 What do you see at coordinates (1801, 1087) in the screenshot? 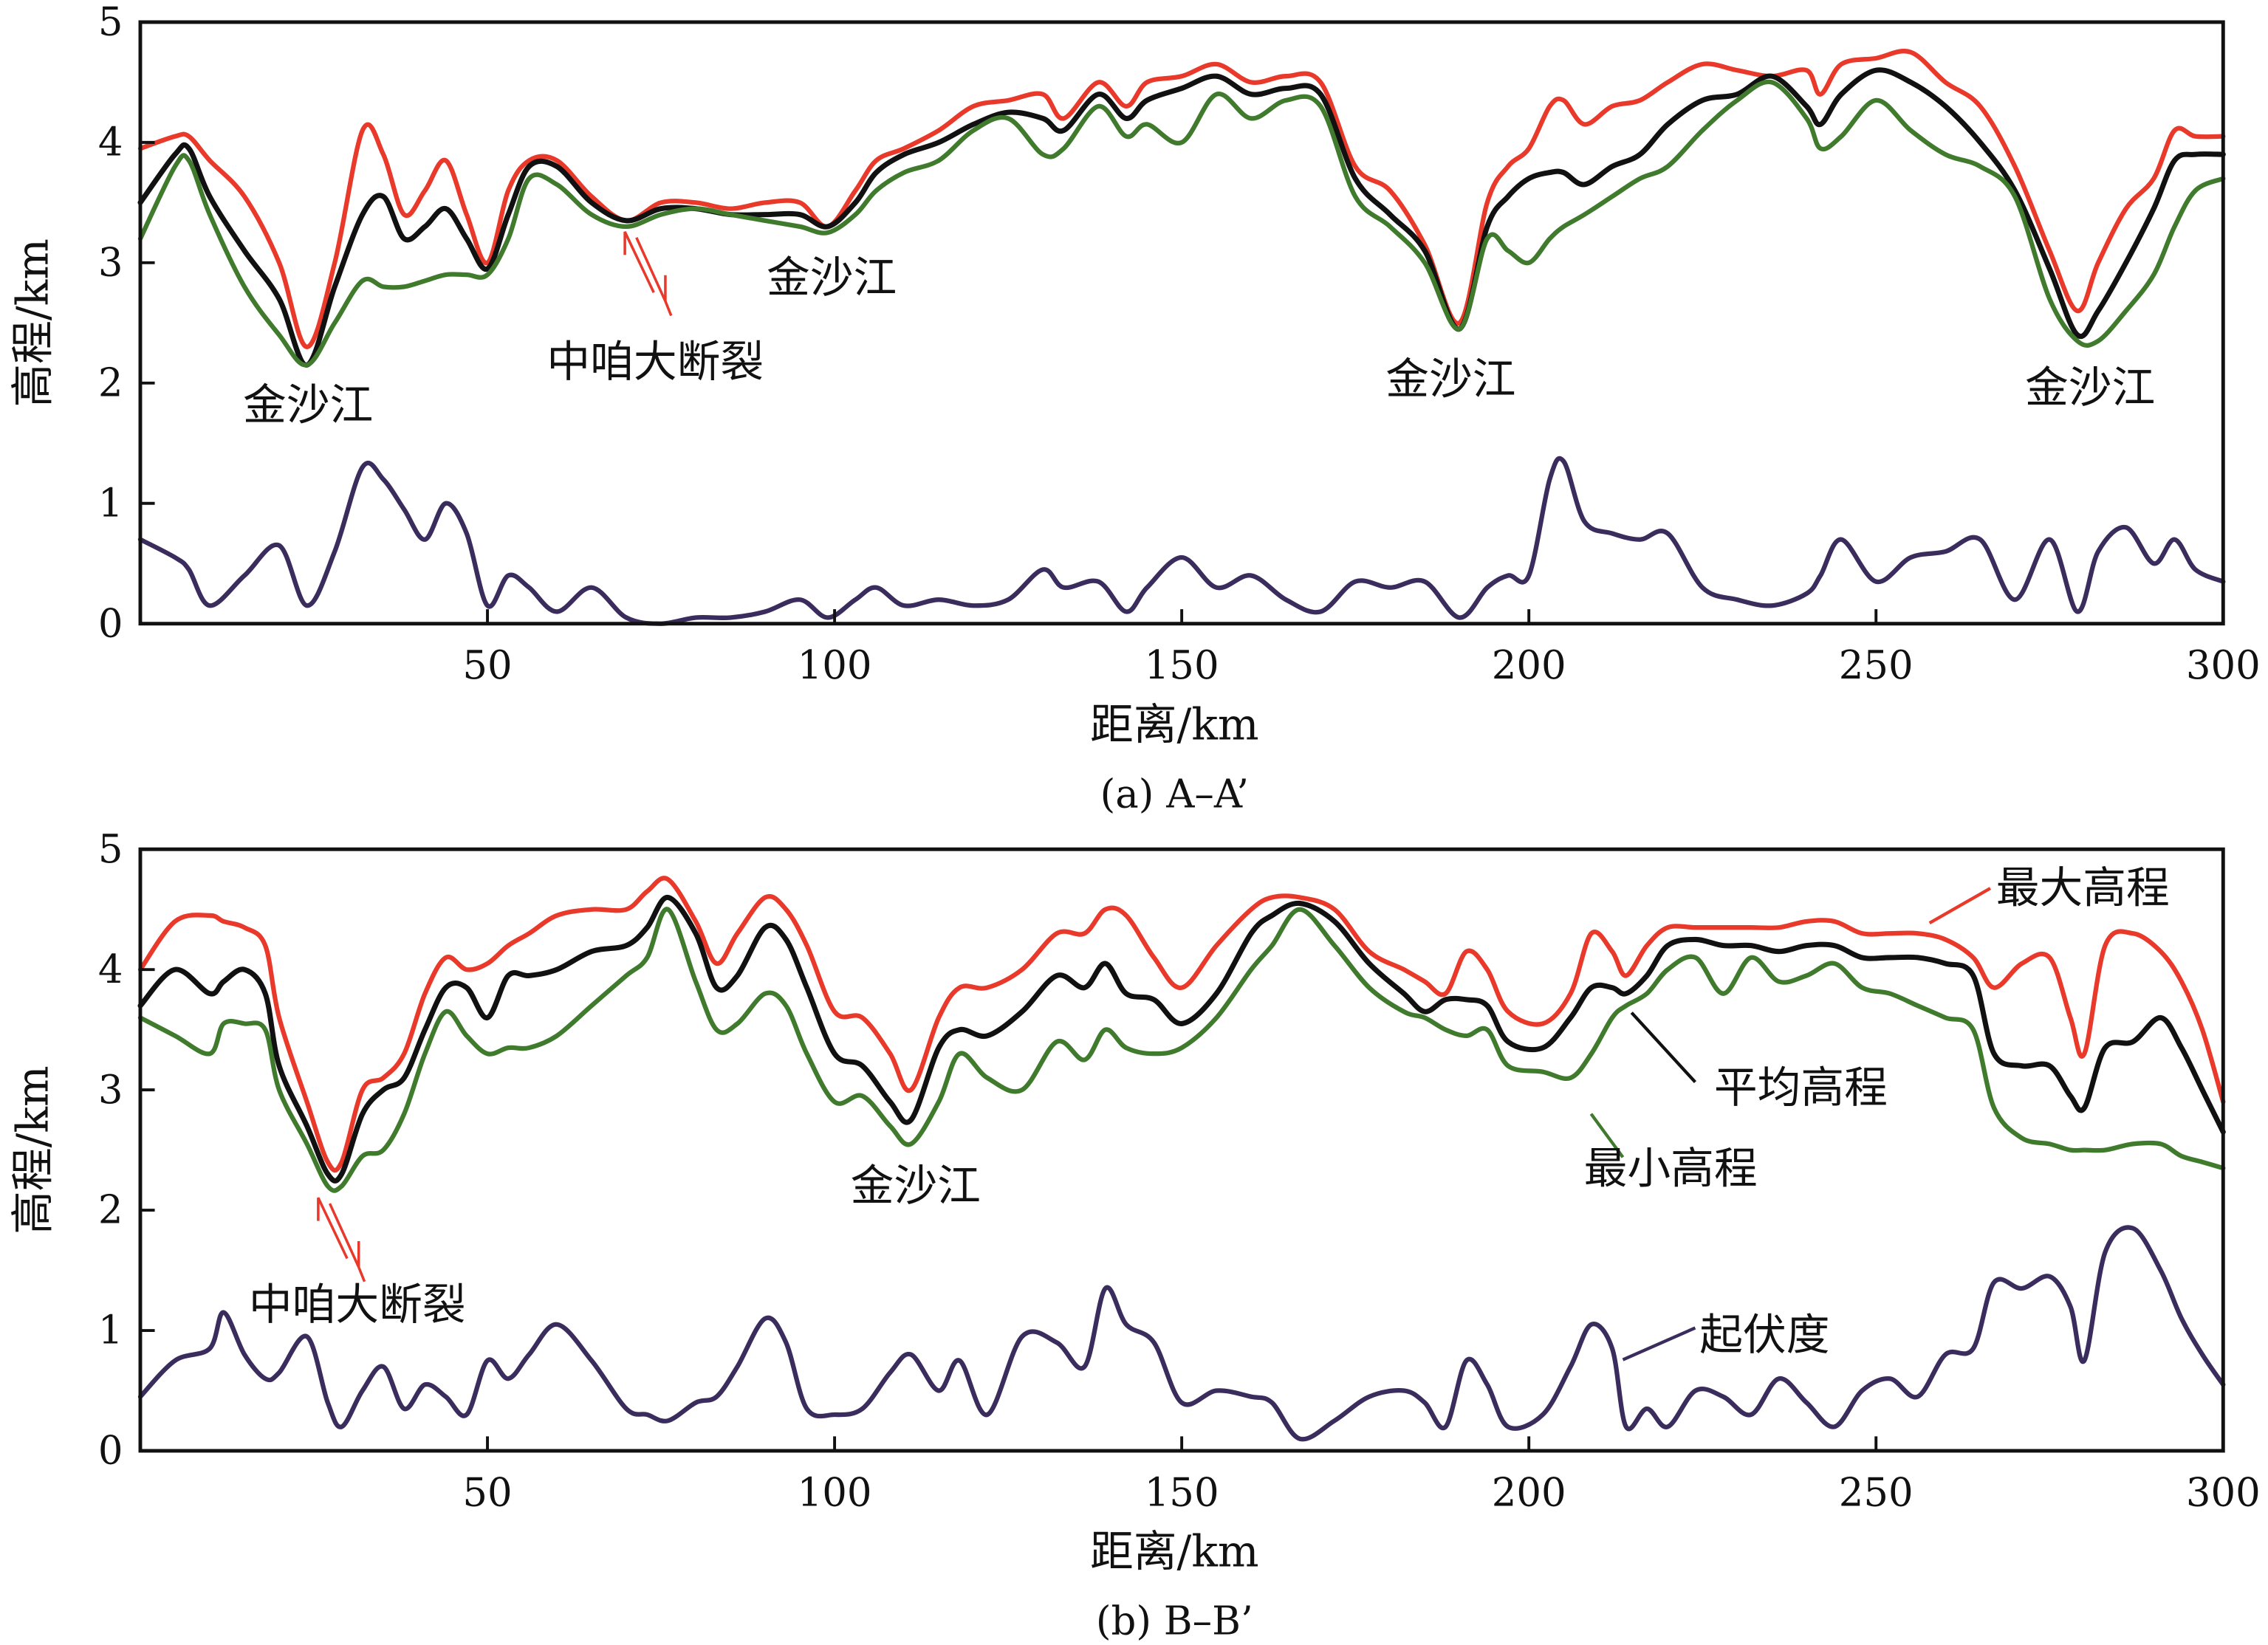
I see `legend-label-mean-elevation: 平均高程` at bounding box center [1801, 1087].